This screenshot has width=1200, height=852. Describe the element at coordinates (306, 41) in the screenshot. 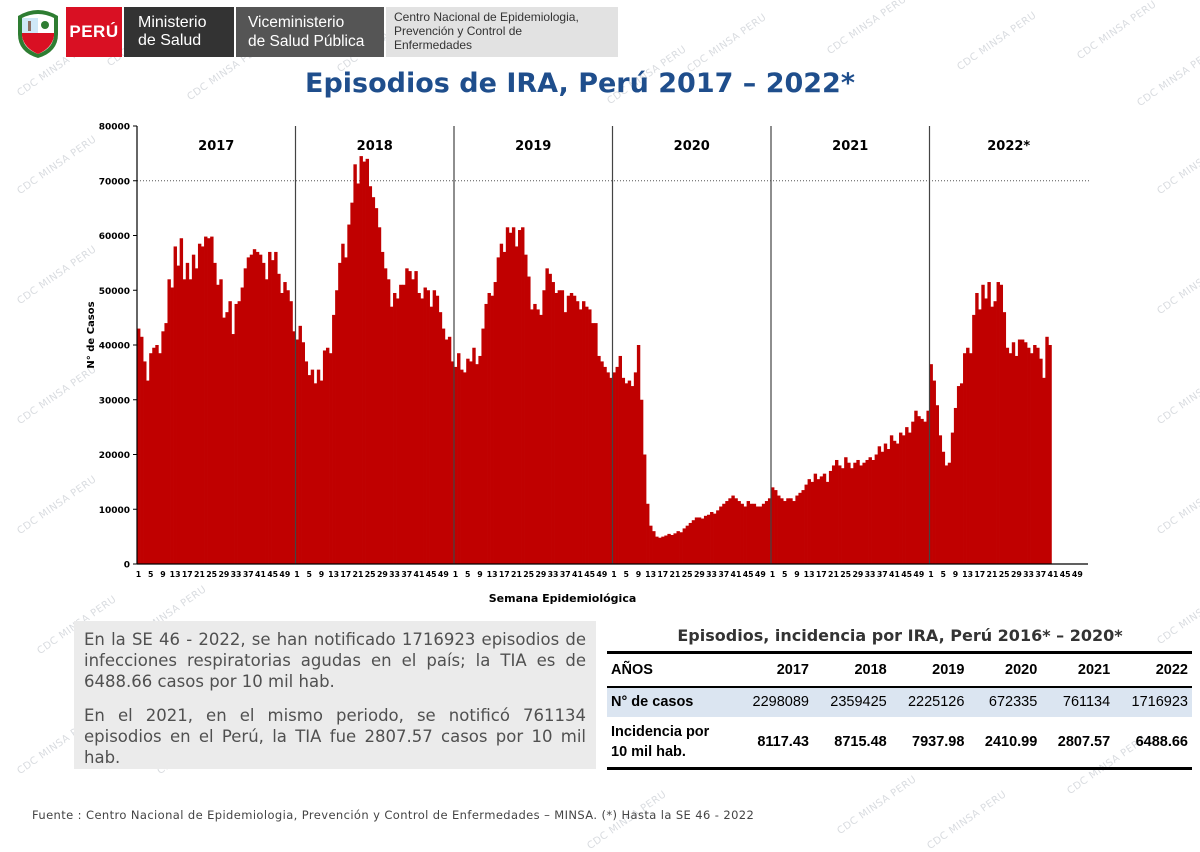

I see `vice-line-2: de Salud Pública` at that location.